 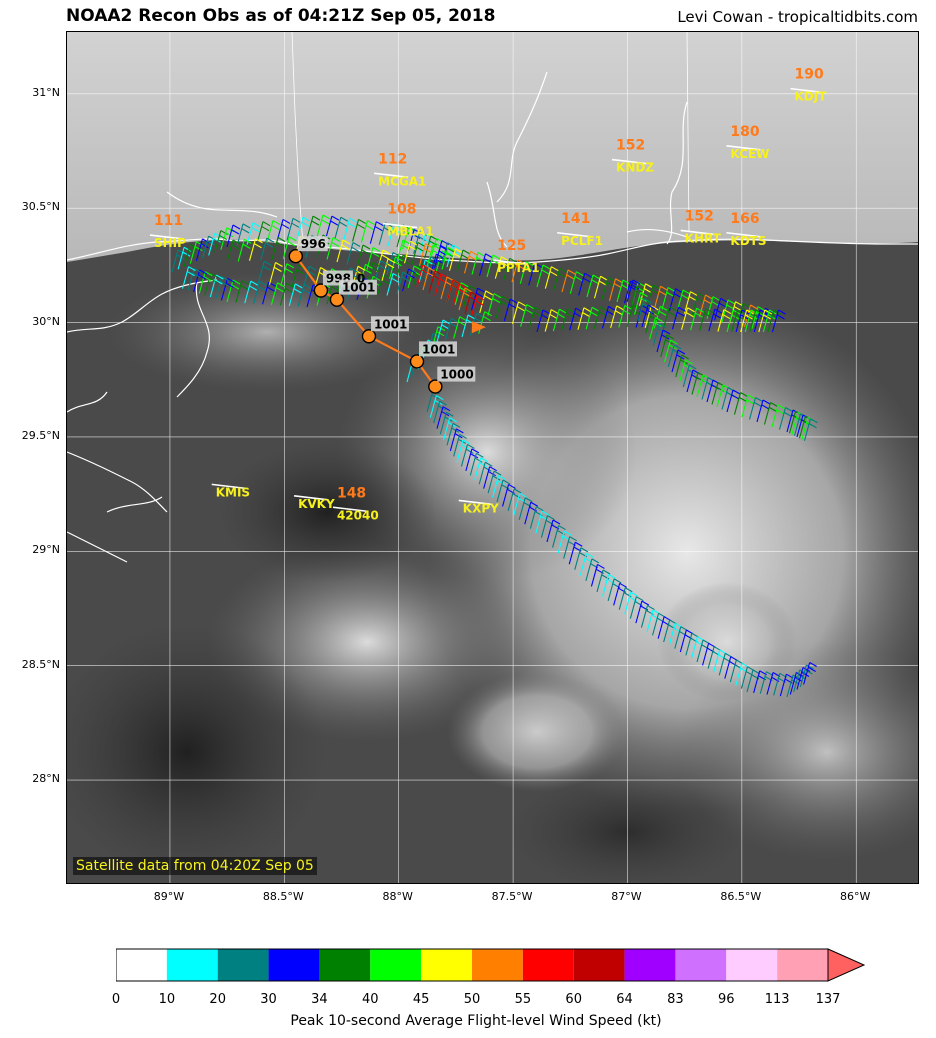 I want to click on station-peak-value: 180, so click(x=744, y=132).